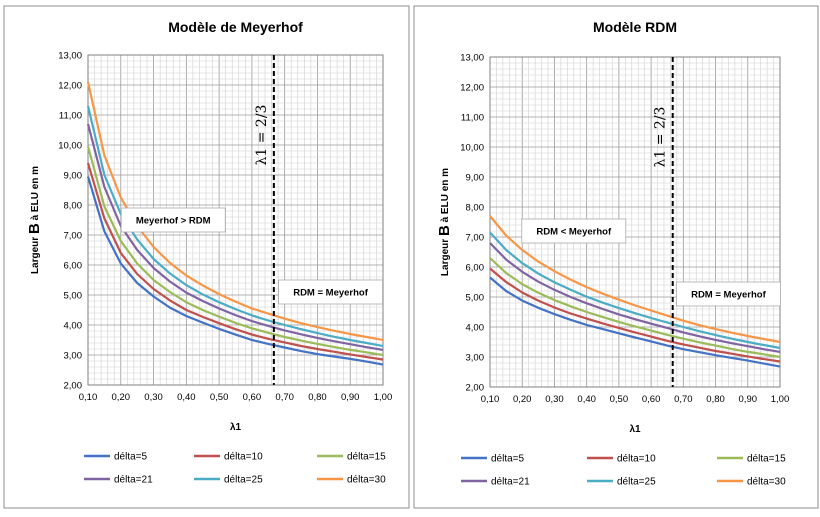 The image size is (820, 517). I want to click on y-tick-label: 5,00, so click(475, 298).